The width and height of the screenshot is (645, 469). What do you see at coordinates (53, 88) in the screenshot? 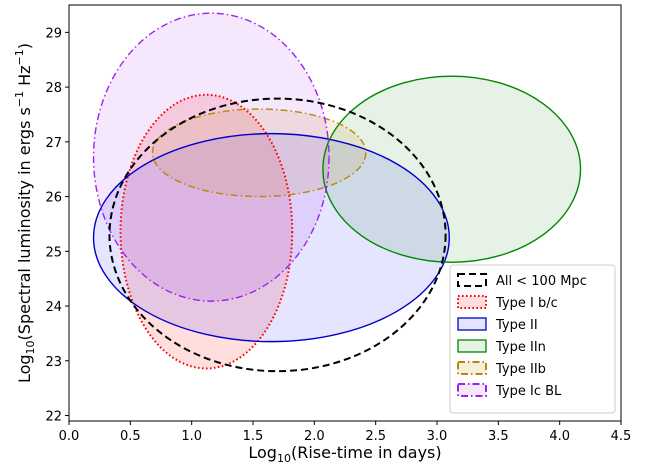
I see `y-tick-label: 28` at bounding box center [53, 88].